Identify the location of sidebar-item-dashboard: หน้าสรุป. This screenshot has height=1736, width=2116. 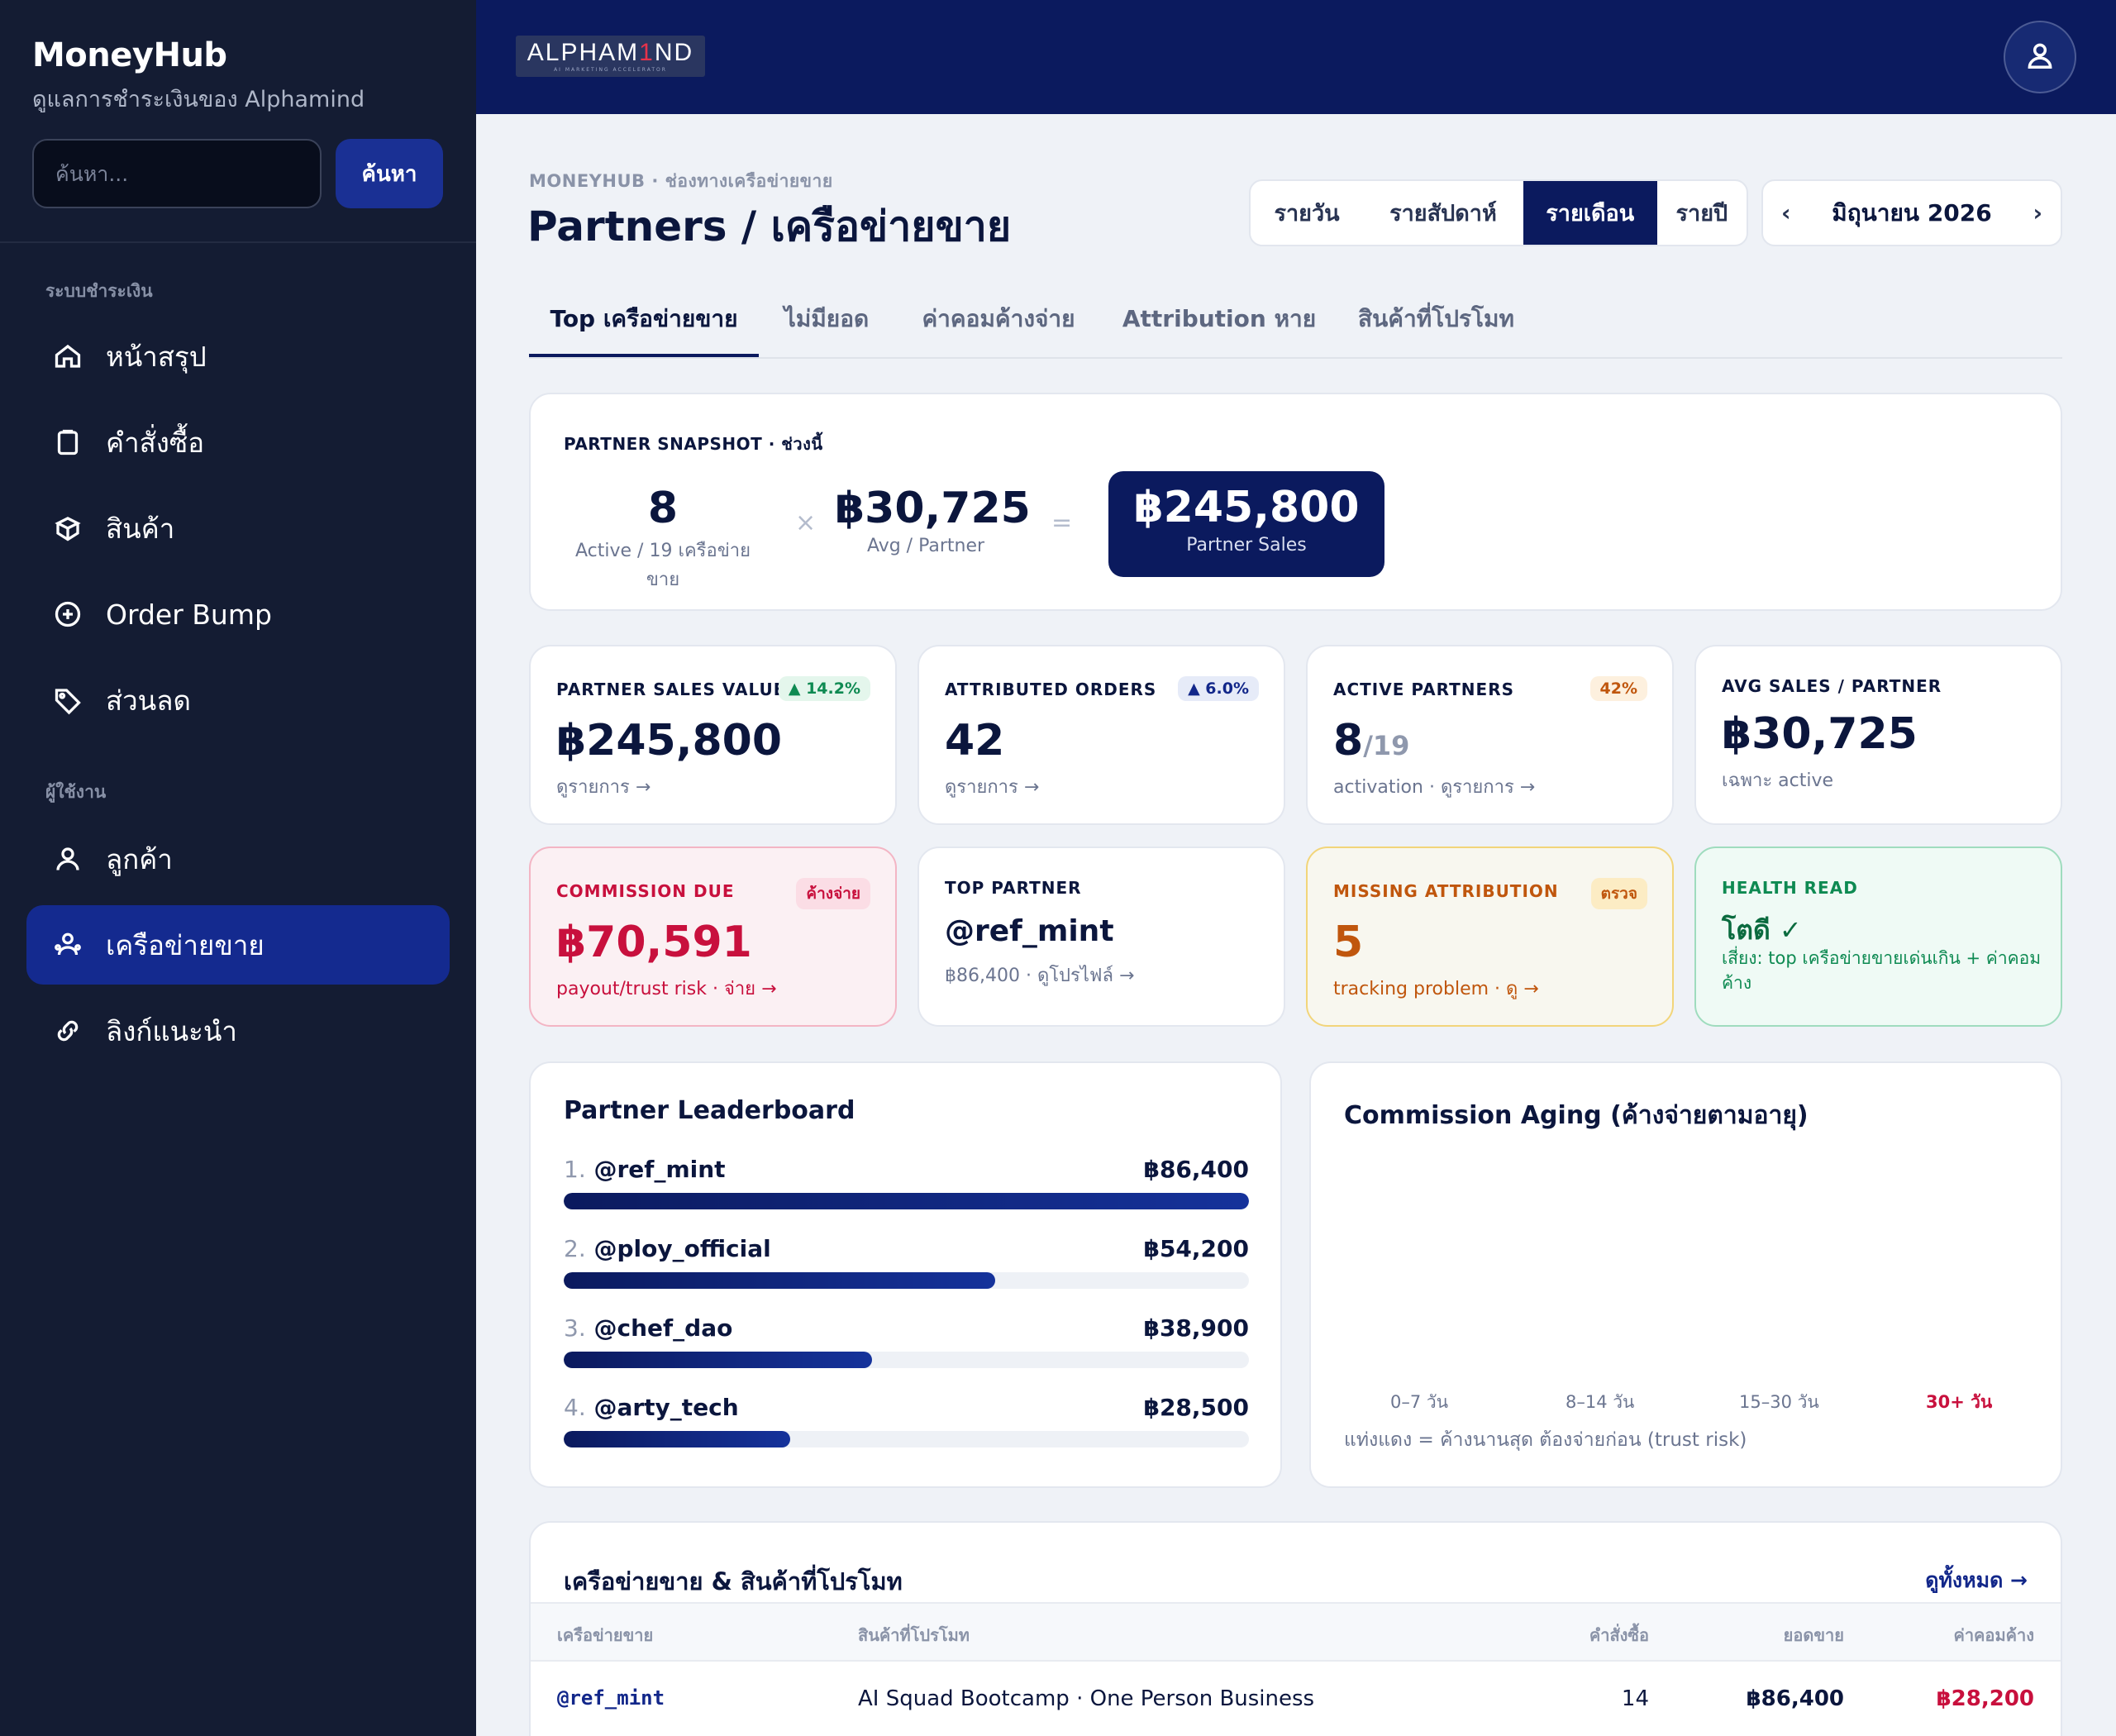
(238, 356).